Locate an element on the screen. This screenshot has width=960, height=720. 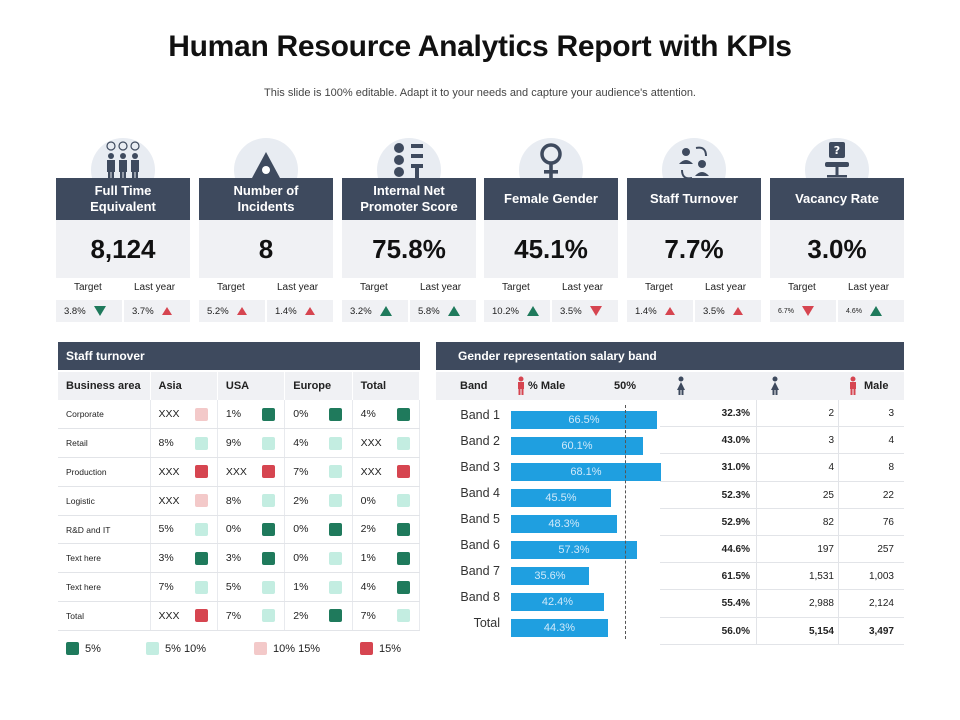
table-row: 44.6% 197 257 is located at coordinates (782, 550).